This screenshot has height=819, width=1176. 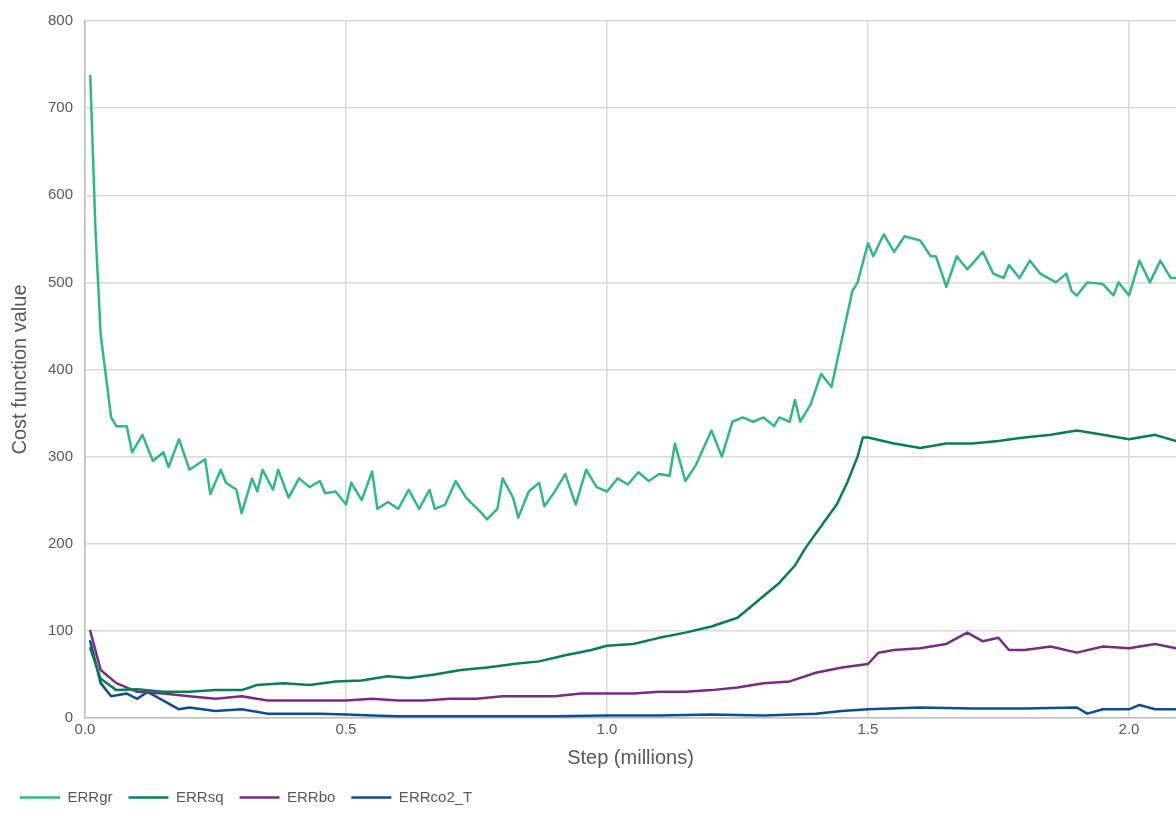 I want to click on y-tick-label: 200, so click(x=61, y=542).